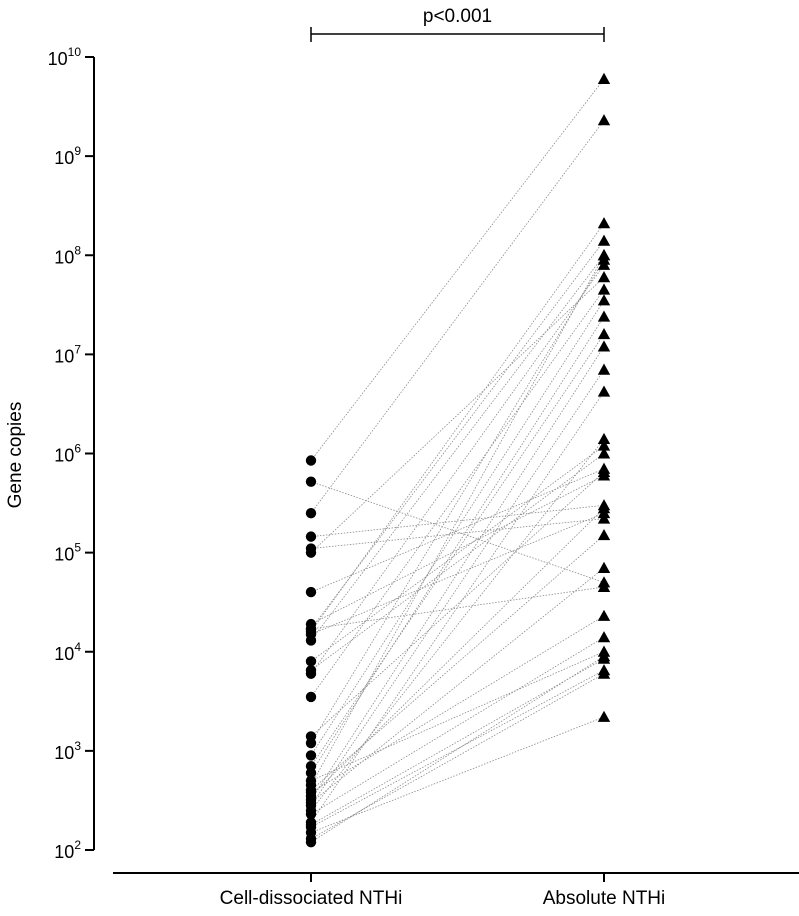 This screenshot has height=916, width=799. I want to click on y-tick-label-0: 10², so click(67, 850).